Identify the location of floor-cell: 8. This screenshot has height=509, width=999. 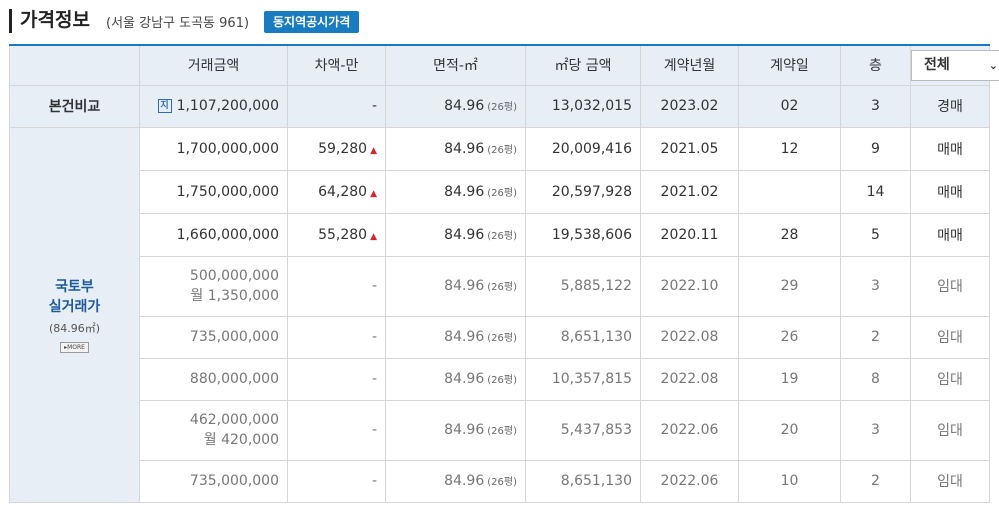
(875, 379).